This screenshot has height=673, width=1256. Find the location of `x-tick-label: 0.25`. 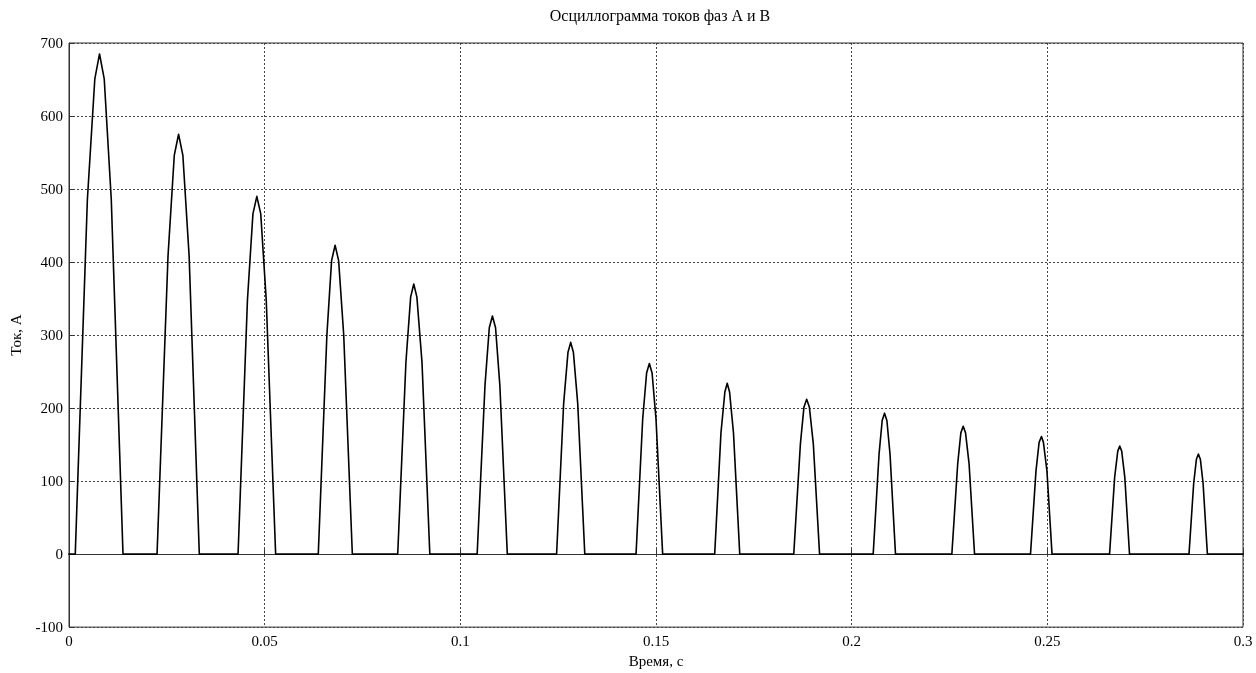

x-tick-label: 0.25 is located at coordinates (1047, 640).